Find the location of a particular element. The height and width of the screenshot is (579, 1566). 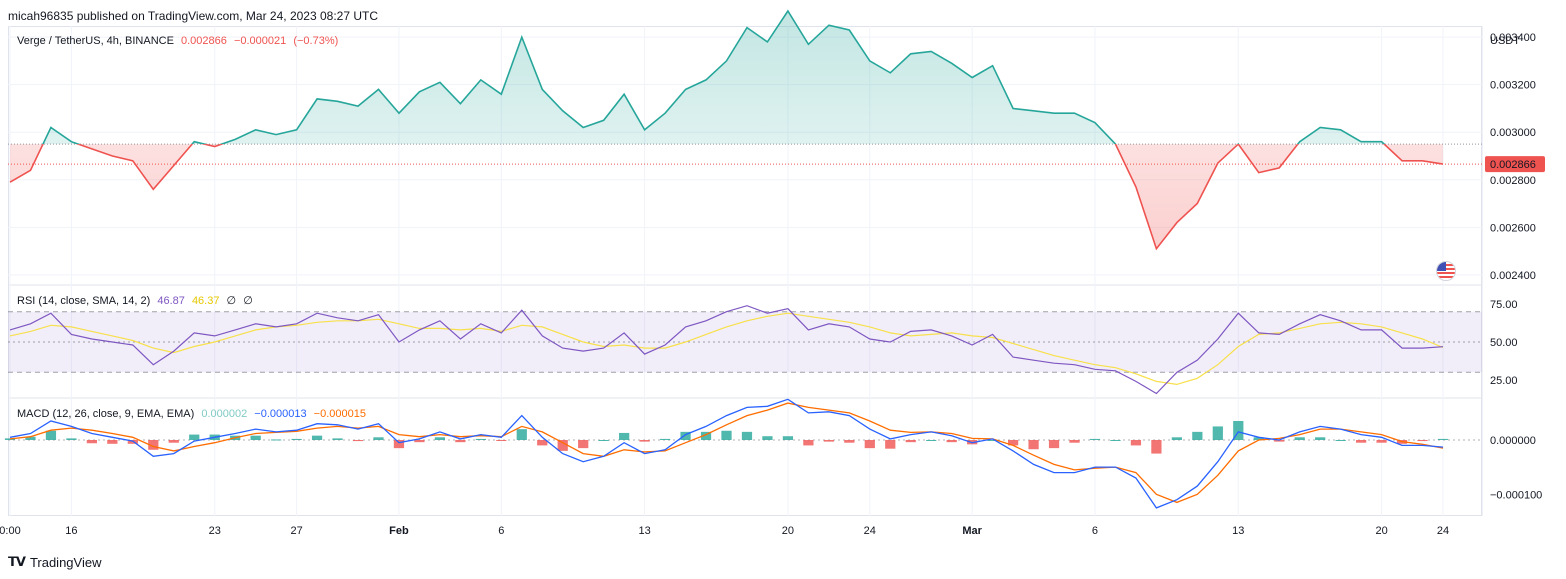

price-tick-label: 0.003000 is located at coordinates (1513, 133).